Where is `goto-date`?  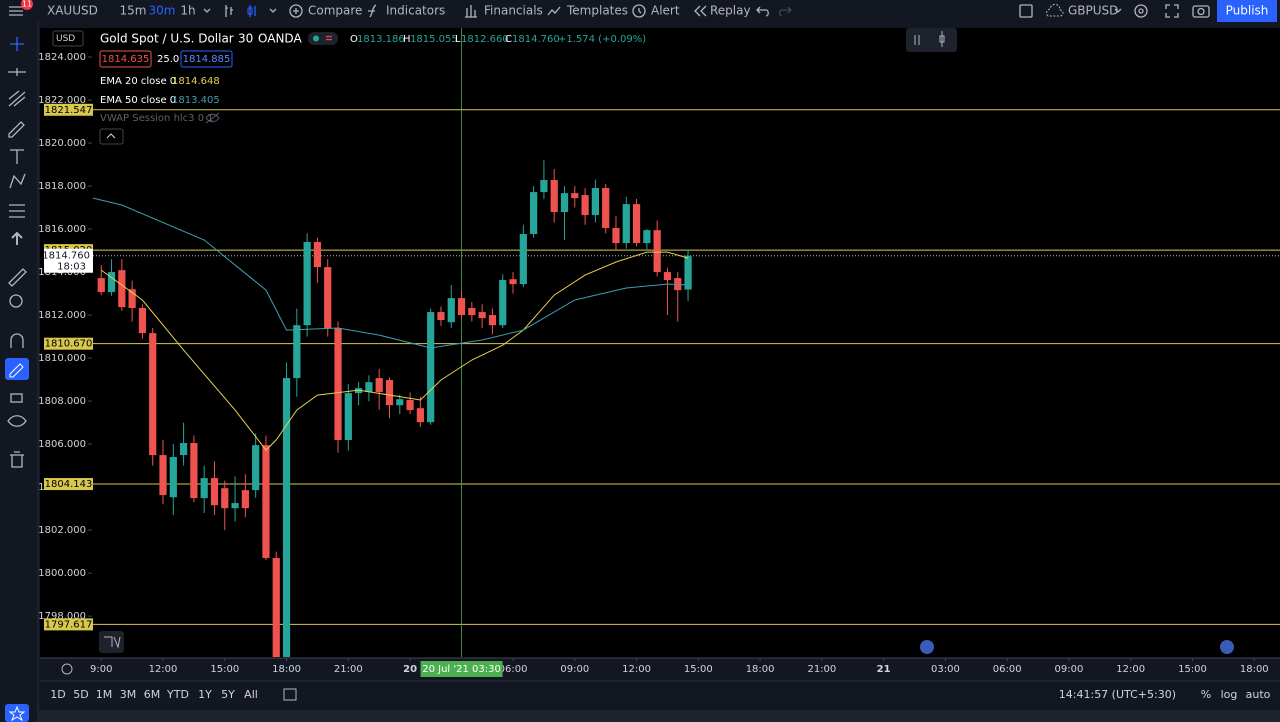
goto-date is located at coordinates (290, 694).